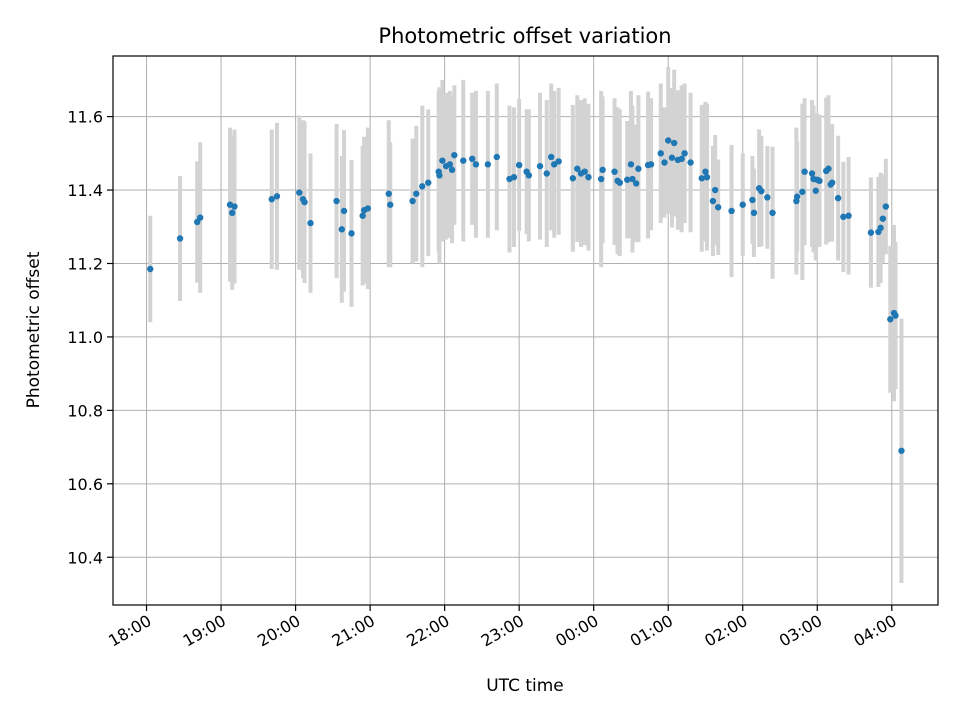 This screenshot has height=720, width=960. What do you see at coordinates (85, 484) in the screenshot?
I see `y-tick-label: 10.6` at bounding box center [85, 484].